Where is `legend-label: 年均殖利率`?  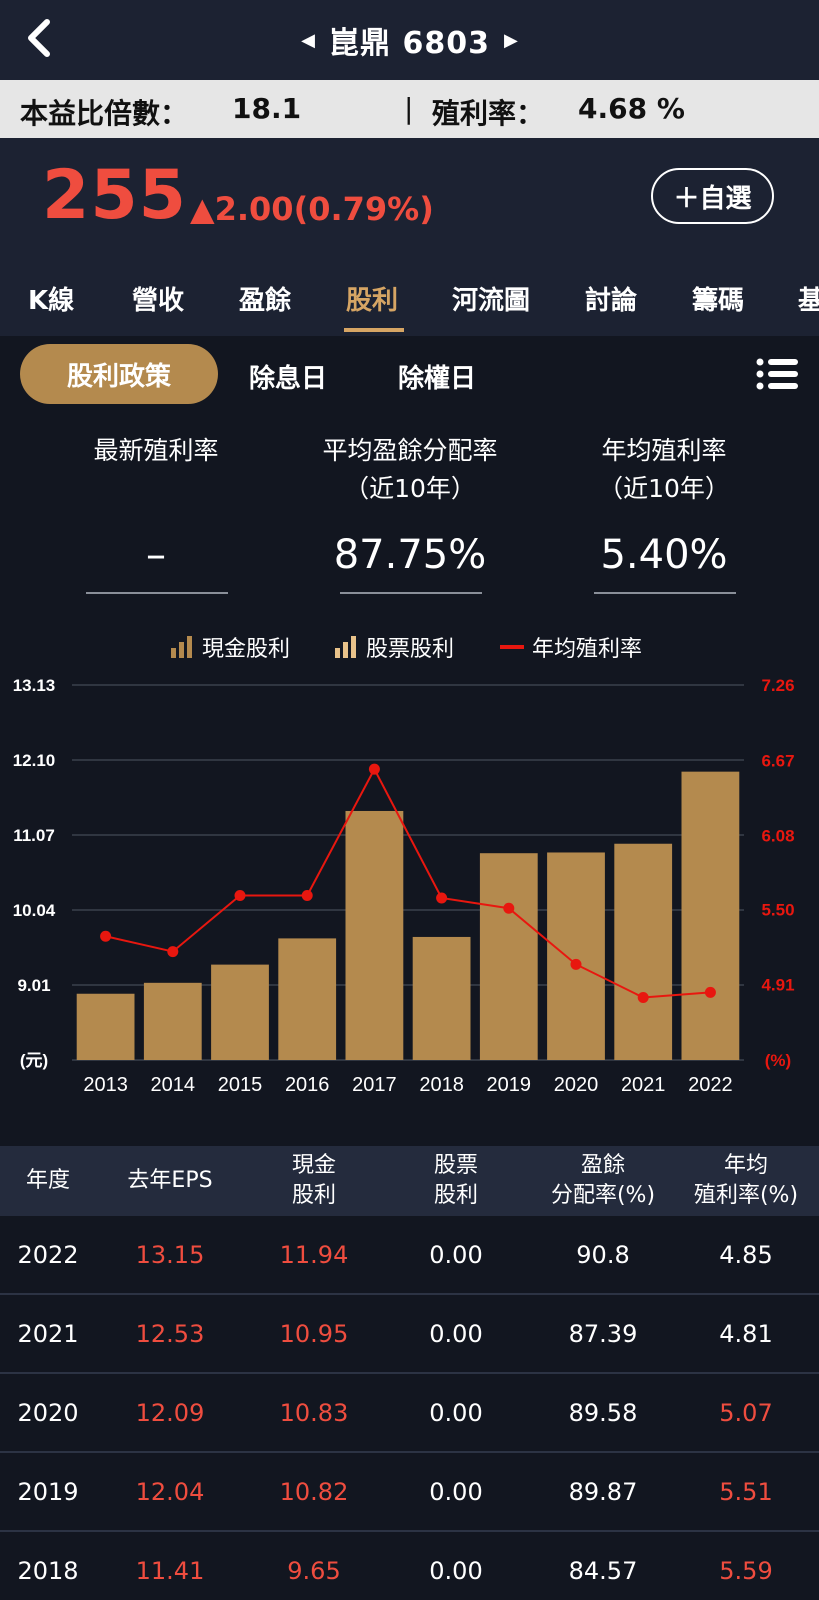
legend-label: 年均殖利率 is located at coordinates (587, 649).